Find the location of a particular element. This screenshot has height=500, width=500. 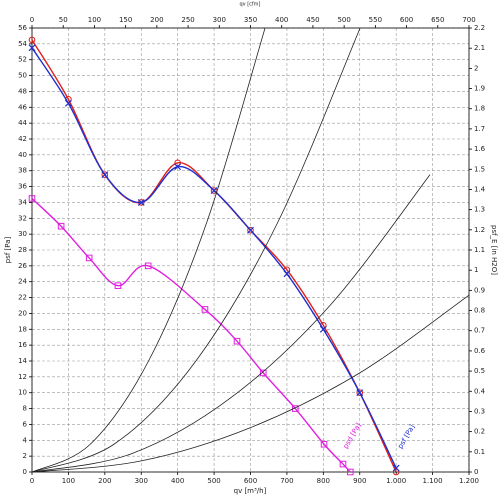

y-tick-label: 10 is located at coordinates (22, 393).